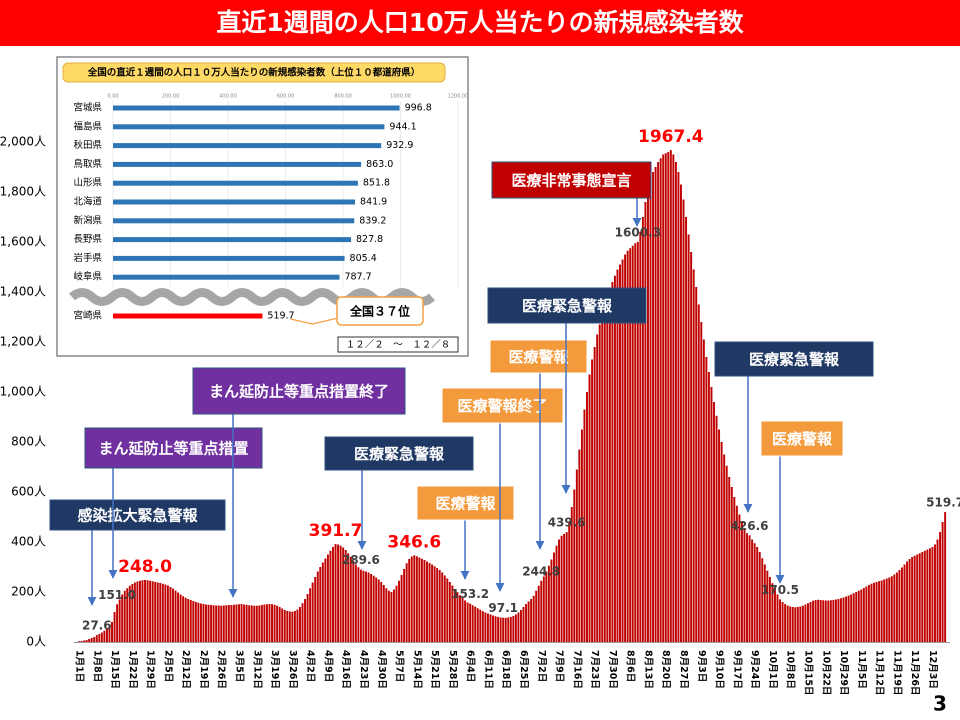 Image resolution: width=960 pixels, height=720 pixels. Describe the element at coordinates (502, 405) in the screenshot. I see `annotation-box` at that location.